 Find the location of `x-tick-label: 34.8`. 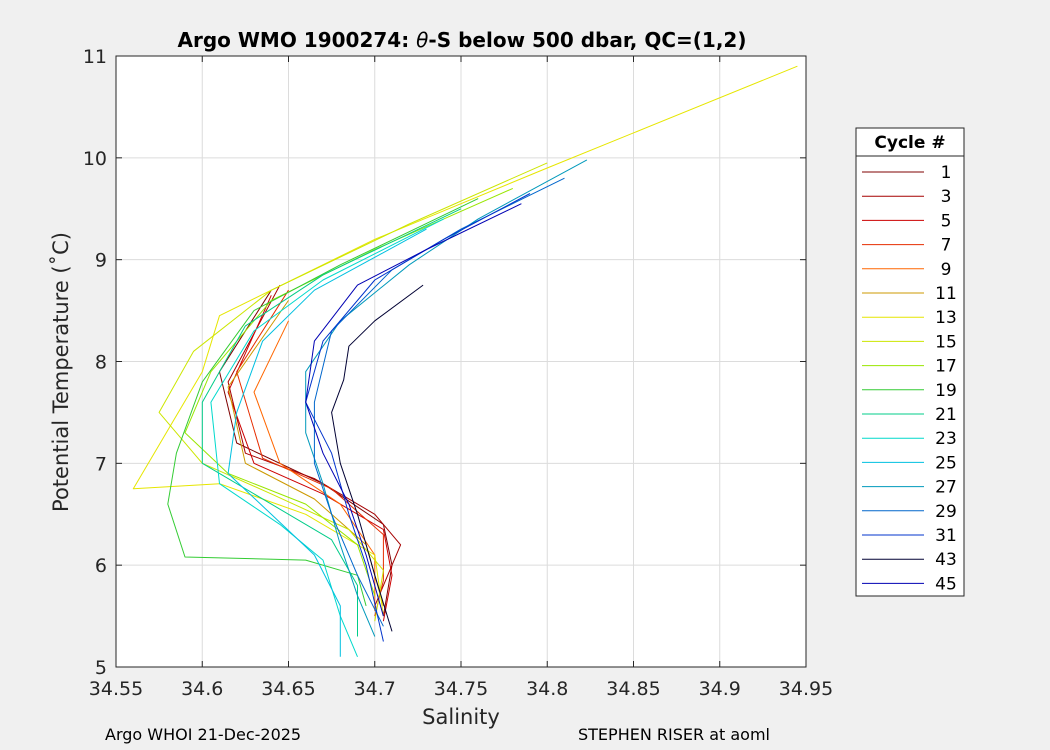

x-tick-label: 34.8 is located at coordinates (547, 689).